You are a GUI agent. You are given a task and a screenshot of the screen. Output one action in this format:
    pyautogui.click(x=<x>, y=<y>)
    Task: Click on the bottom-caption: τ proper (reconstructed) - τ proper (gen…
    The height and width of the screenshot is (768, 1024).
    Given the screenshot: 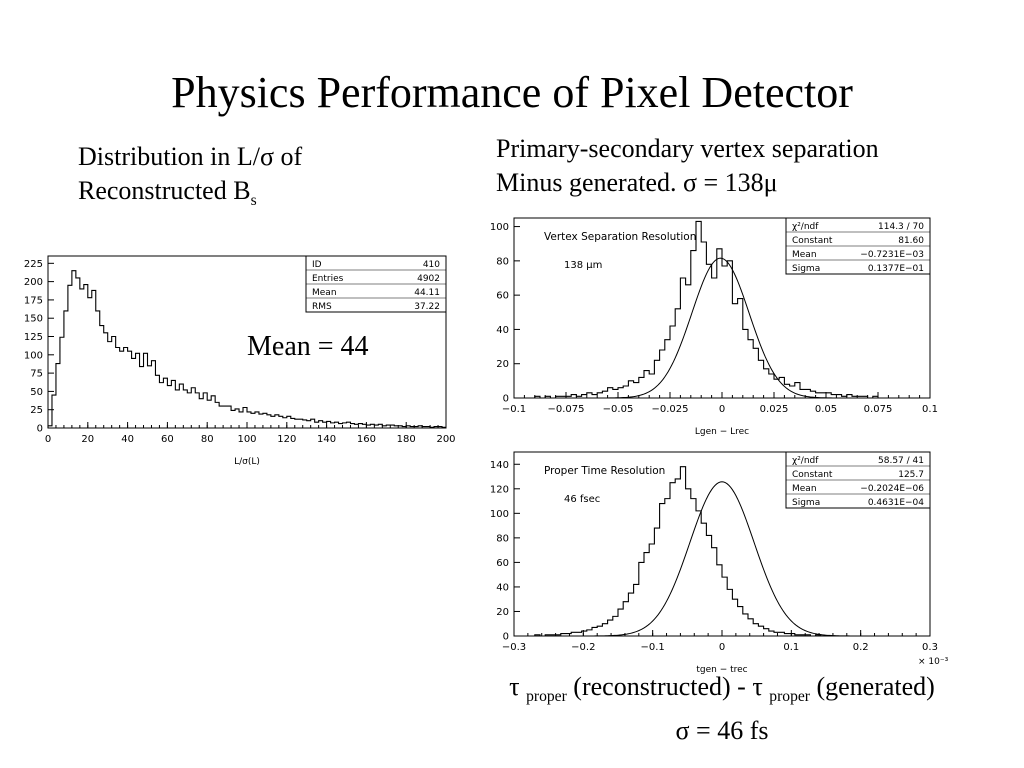 What is the action you would take?
    pyautogui.click(x=722, y=709)
    